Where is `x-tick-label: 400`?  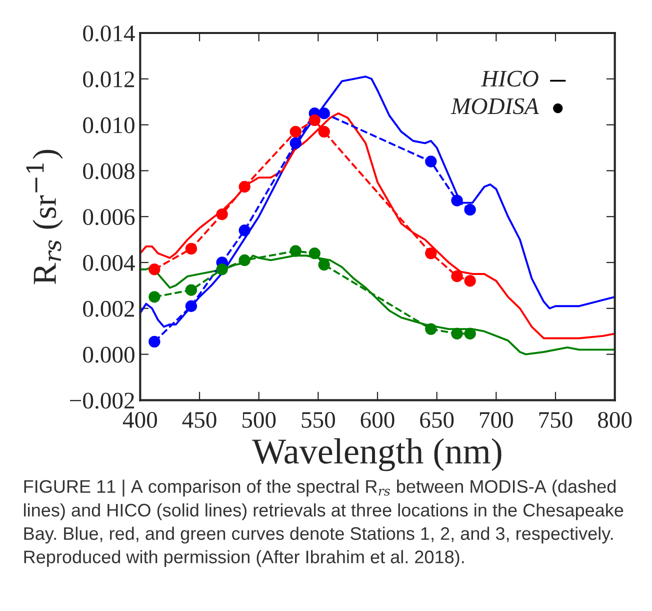
x-tick-label: 400 is located at coordinates (139, 420).